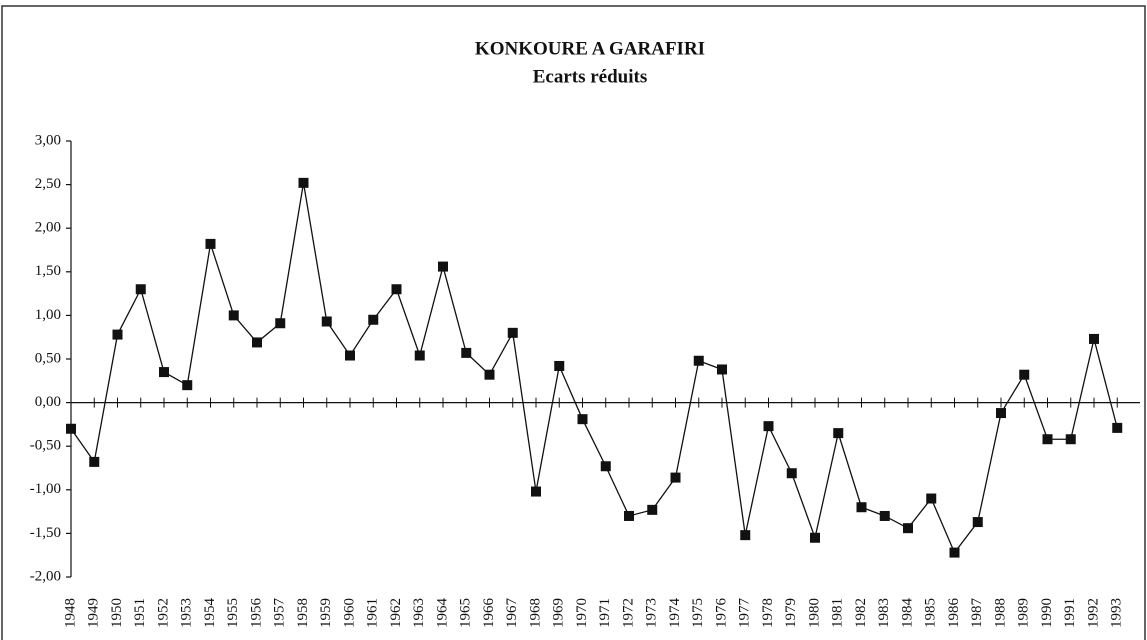  I want to click on chart-subtitle: Ecarts réduits, so click(590, 76).